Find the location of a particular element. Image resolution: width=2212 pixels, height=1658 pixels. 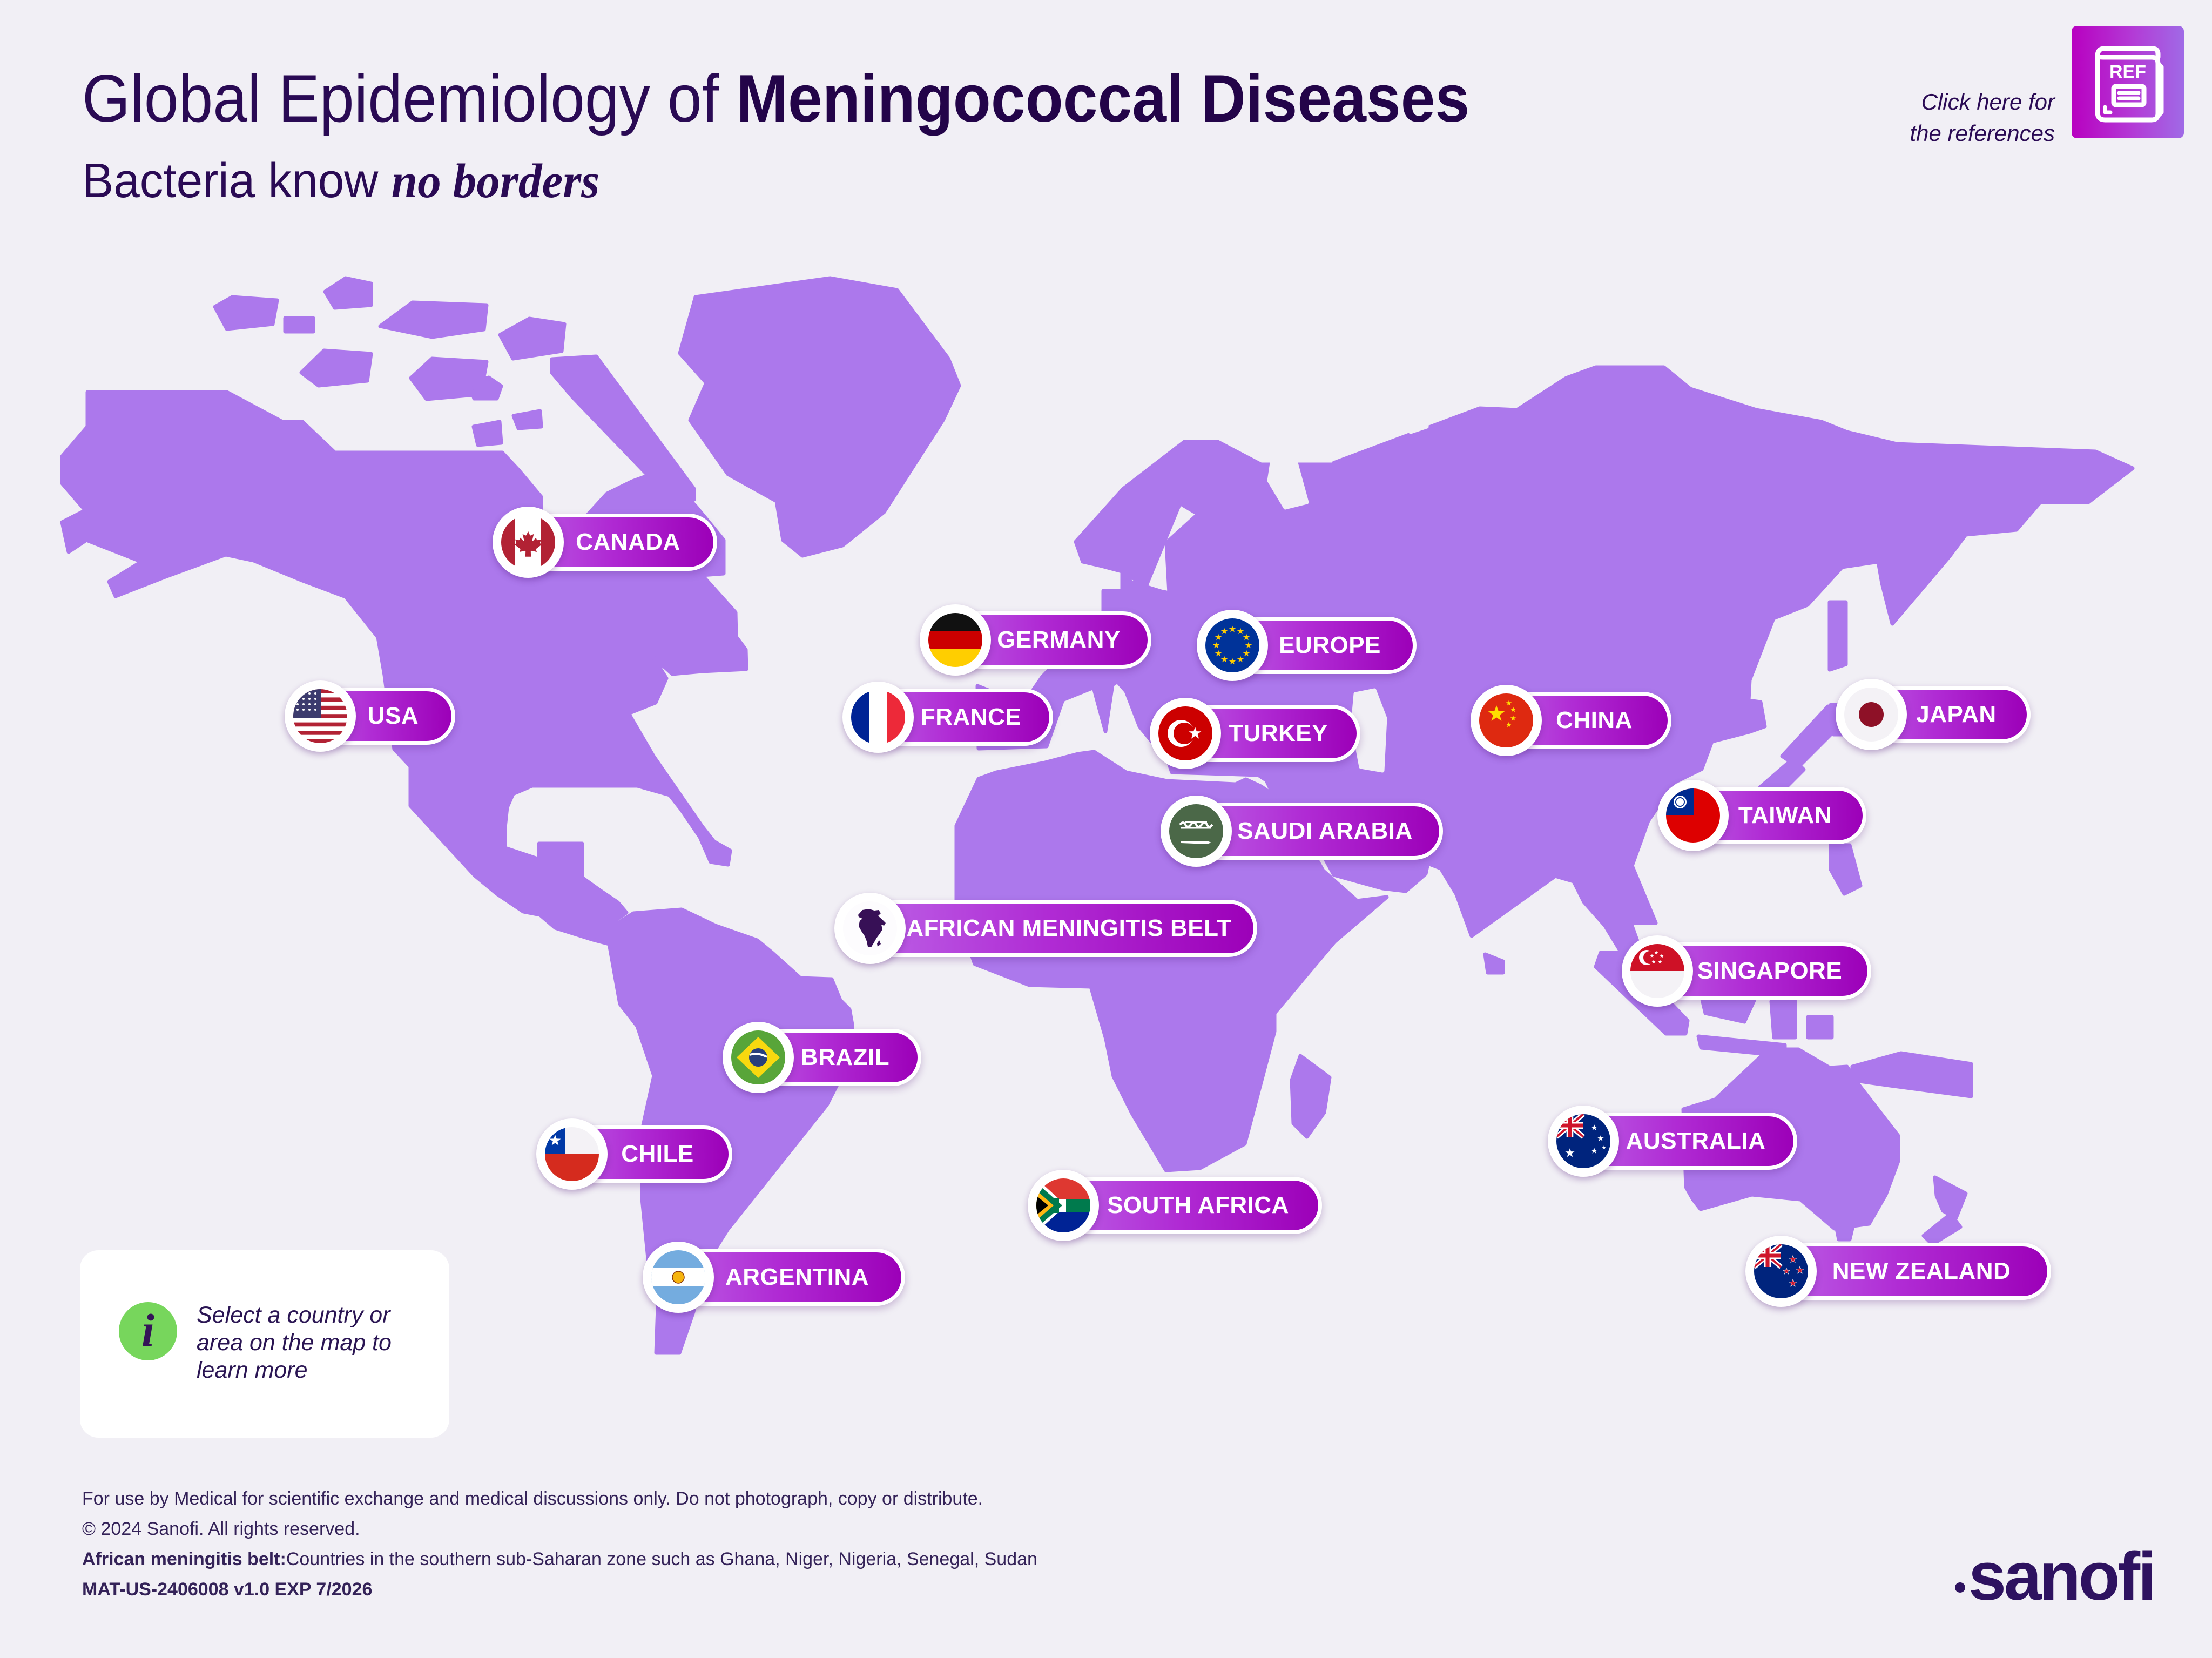

svg-text: REF is located at coordinates (2127, 72).